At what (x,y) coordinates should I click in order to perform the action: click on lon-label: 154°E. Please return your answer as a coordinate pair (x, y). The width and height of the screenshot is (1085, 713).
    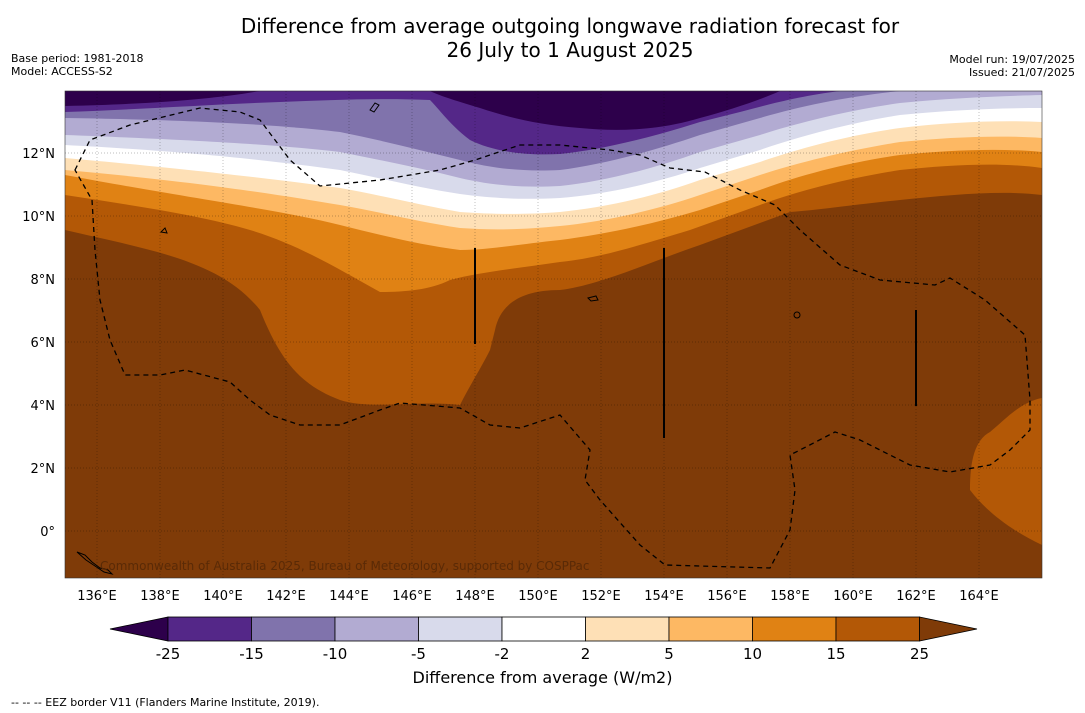
    Looking at the image, I should click on (664, 596).